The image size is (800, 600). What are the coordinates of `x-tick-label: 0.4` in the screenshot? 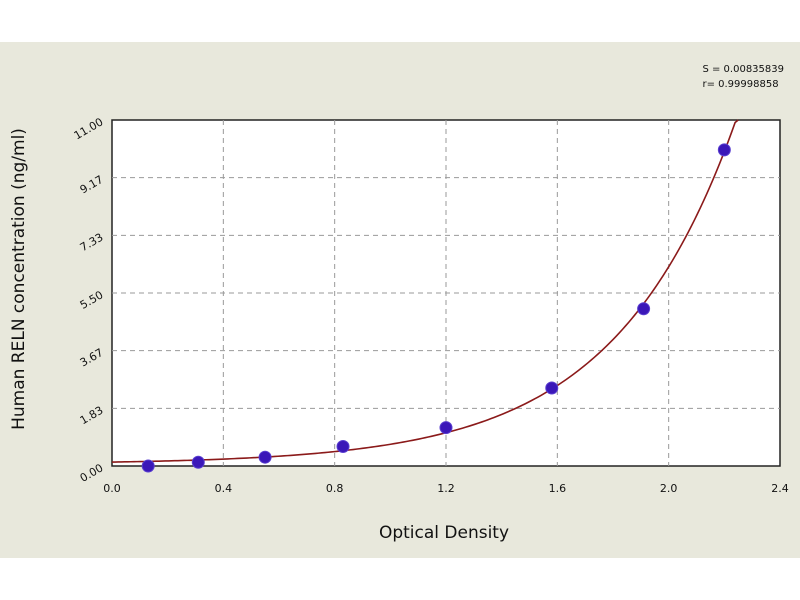 It's located at (224, 488).